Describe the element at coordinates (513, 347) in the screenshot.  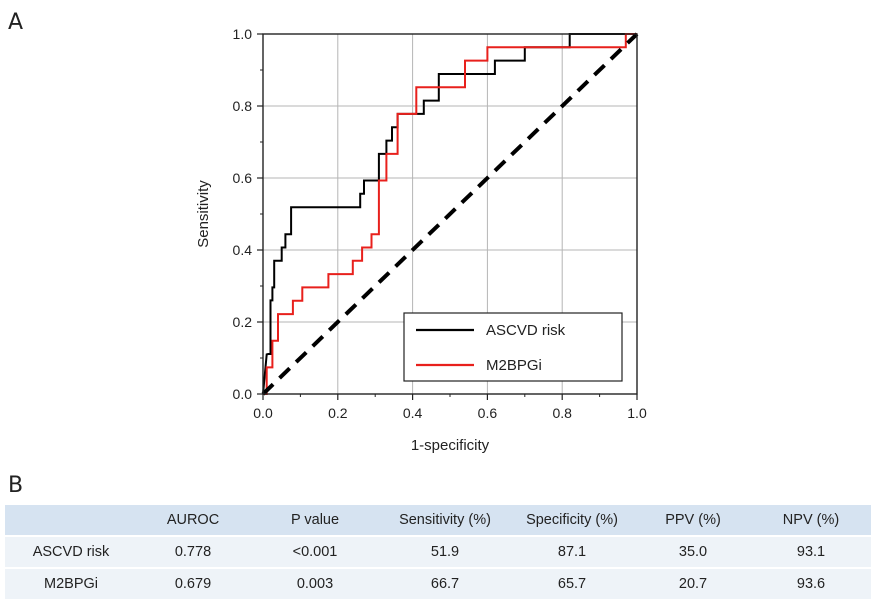
I see `legend-box` at that location.